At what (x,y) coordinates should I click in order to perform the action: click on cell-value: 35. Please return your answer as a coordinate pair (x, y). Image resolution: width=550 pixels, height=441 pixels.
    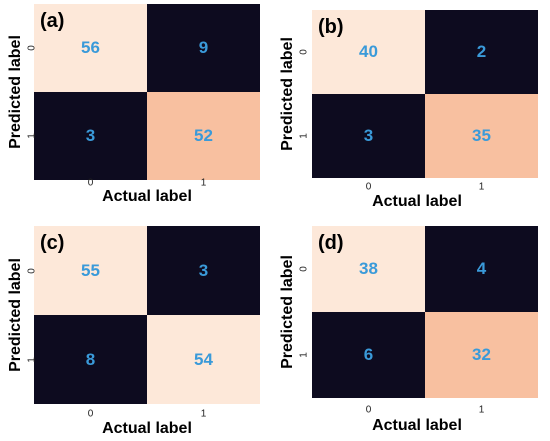
    Looking at the image, I should click on (481, 135).